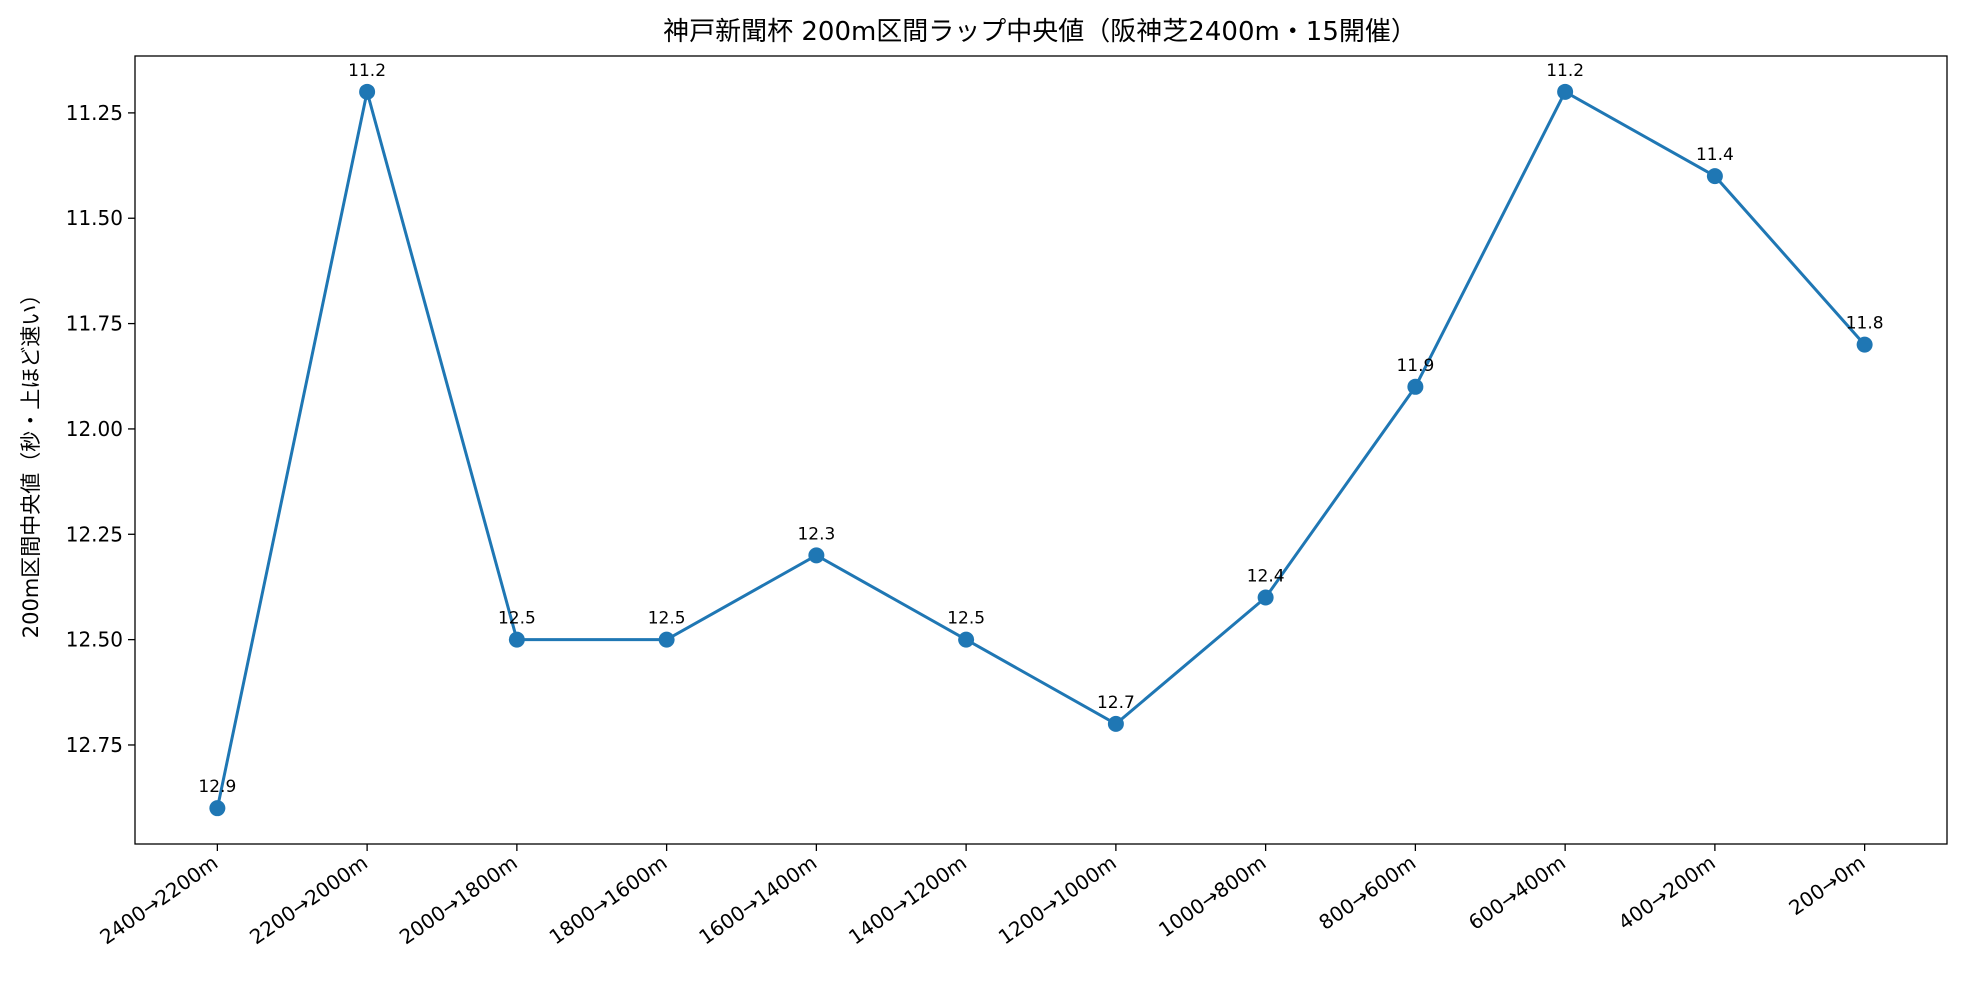 The width and height of the screenshot is (1962, 990). Describe the element at coordinates (94, 640) in the screenshot. I see `y-tick-label: 12.50` at that location.